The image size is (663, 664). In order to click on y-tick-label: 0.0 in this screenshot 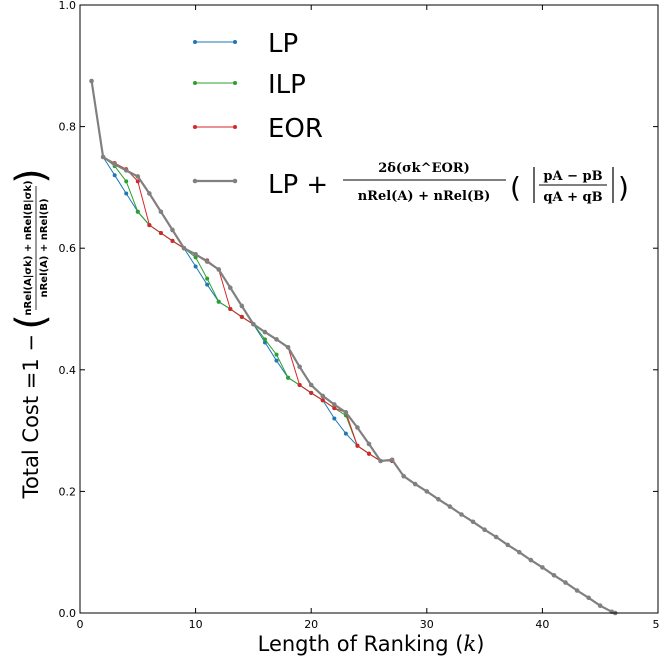, I will do `click(68, 613)`.